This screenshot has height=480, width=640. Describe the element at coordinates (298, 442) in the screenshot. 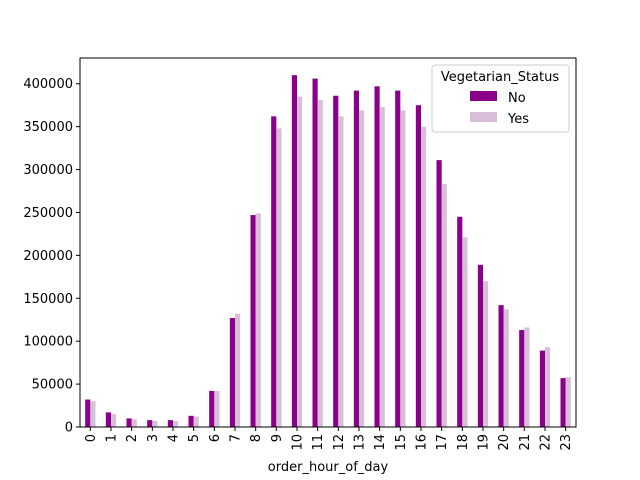

I see `x-tick-label: 10` at that location.